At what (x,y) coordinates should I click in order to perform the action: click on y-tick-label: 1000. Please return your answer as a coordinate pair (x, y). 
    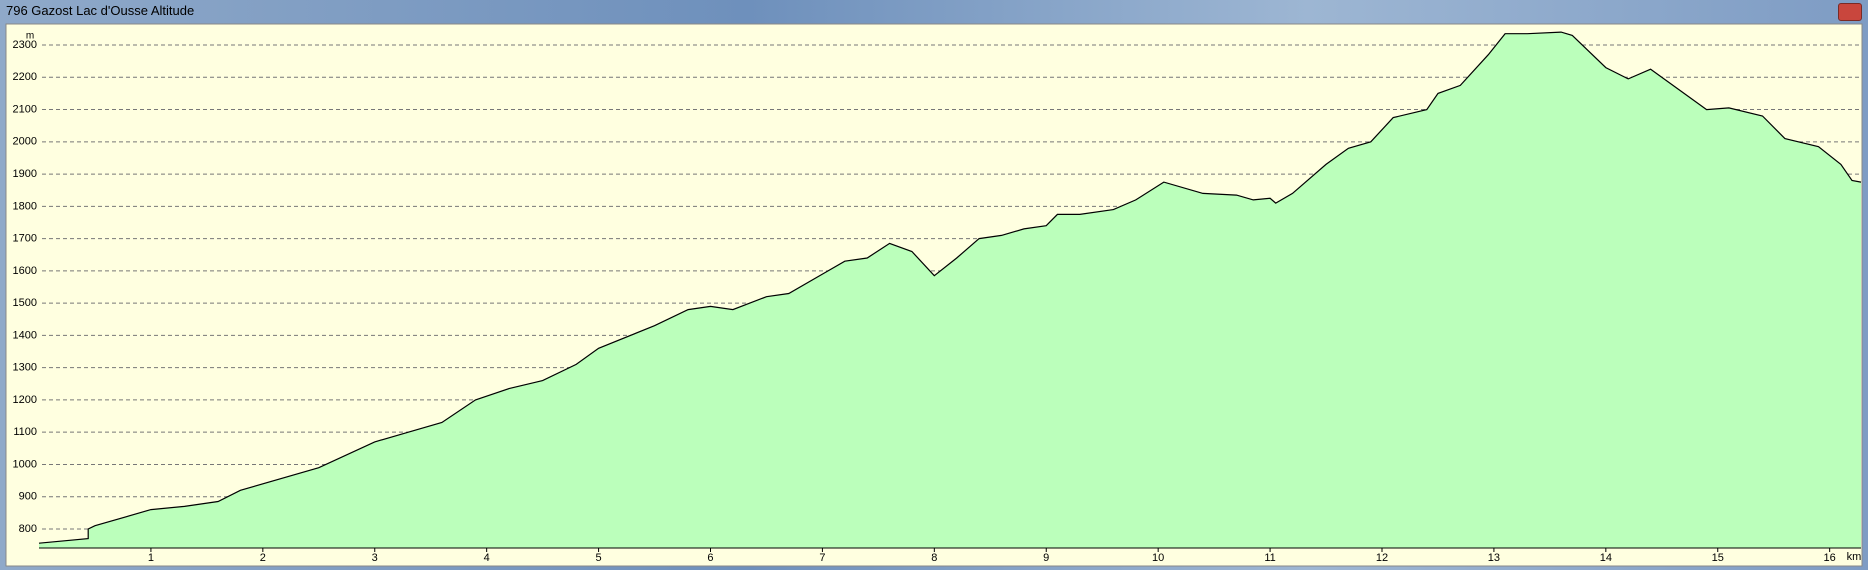
    Looking at the image, I should click on (25, 464).